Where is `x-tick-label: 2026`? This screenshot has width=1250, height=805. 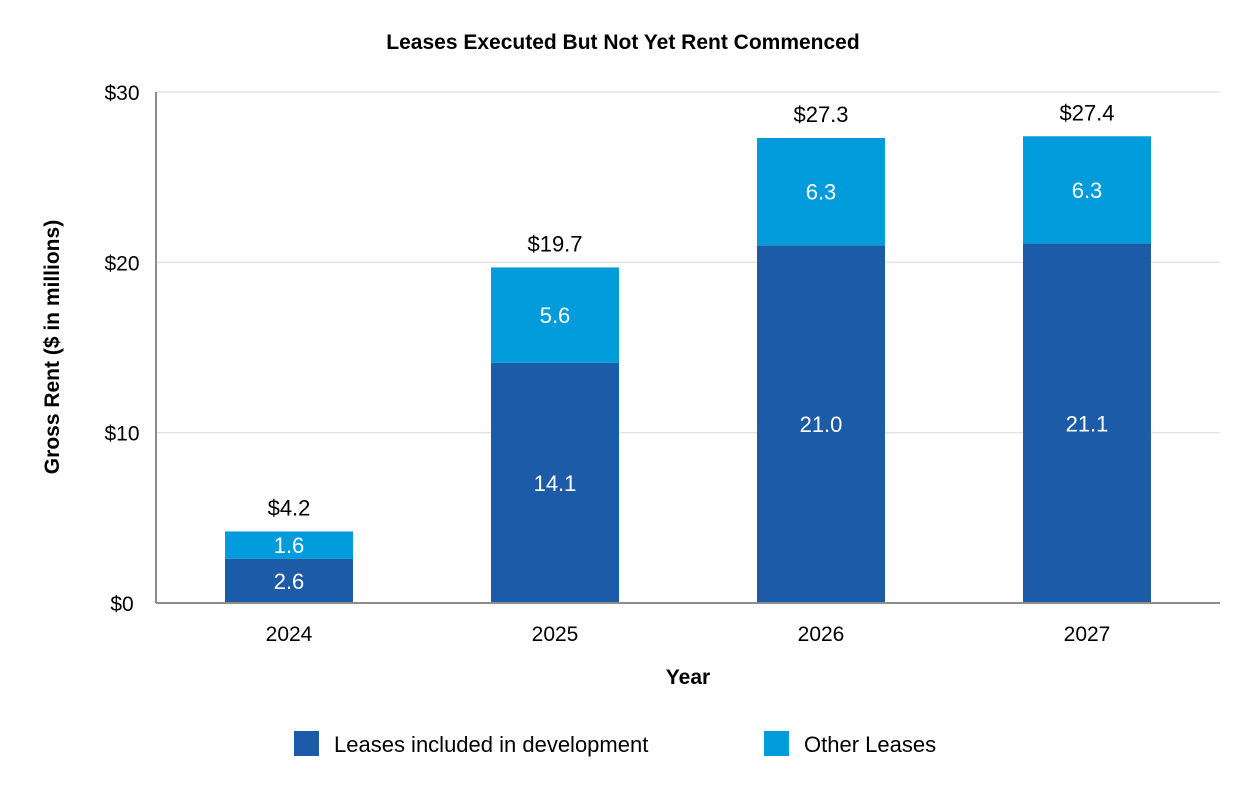
x-tick-label: 2026 is located at coordinates (821, 634).